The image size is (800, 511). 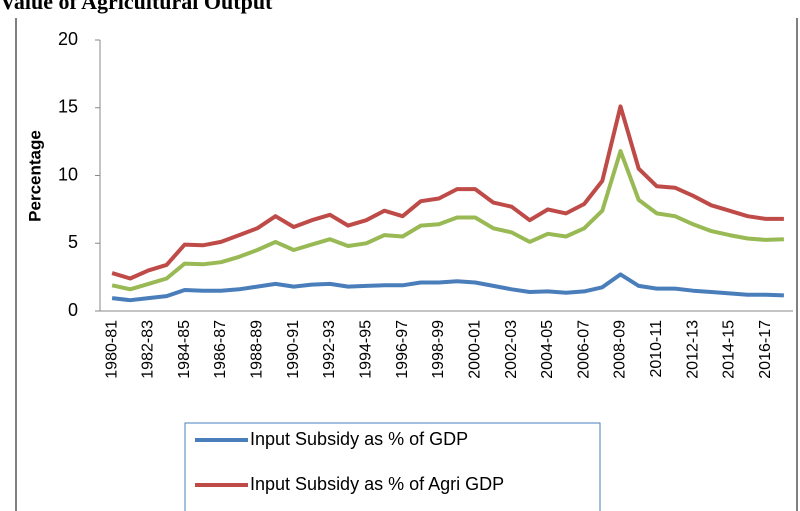 What do you see at coordinates (511, 349) in the screenshot?
I see `x-tick-label: 2002-03` at bounding box center [511, 349].